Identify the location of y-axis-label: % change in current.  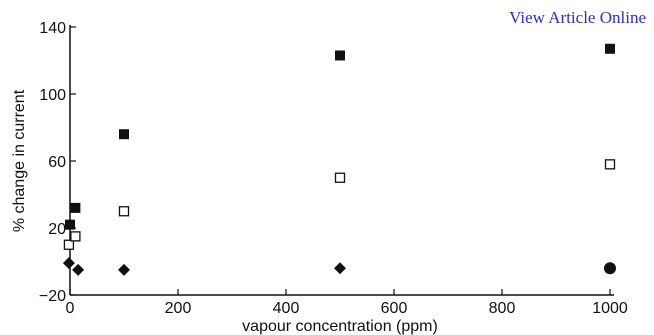
(19, 160).